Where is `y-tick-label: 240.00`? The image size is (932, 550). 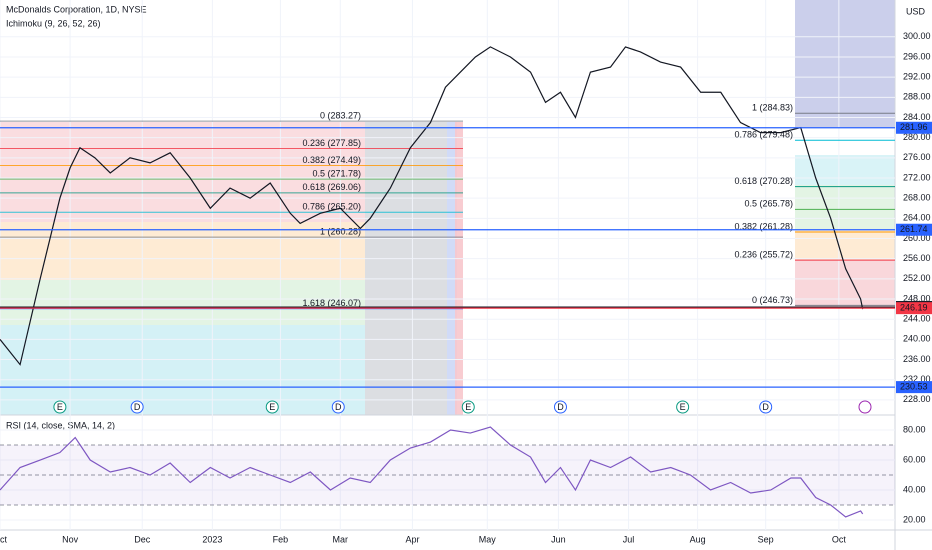
y-tick-label: 240.00 is located at coordinates (917, 339).